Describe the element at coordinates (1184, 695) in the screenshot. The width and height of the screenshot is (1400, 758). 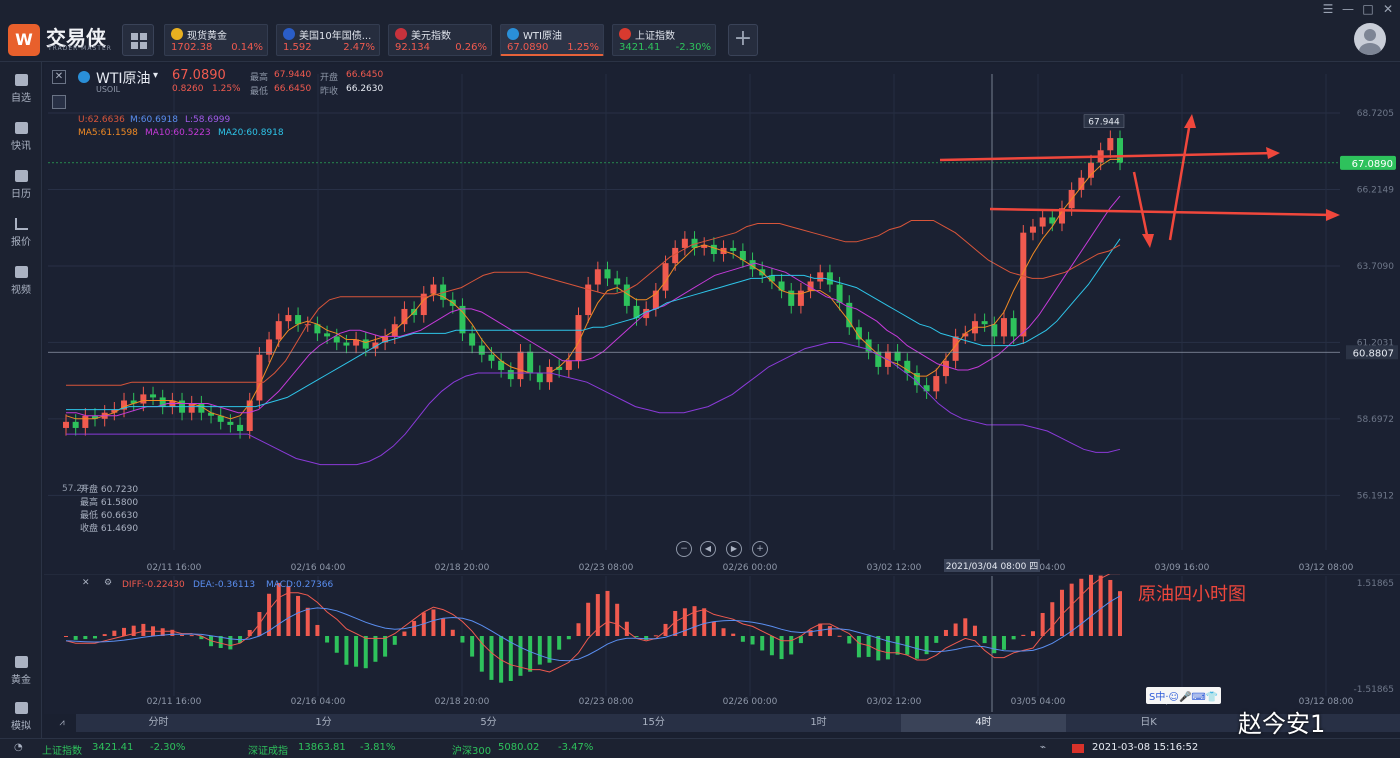
I see `ime-toolbar: S中·☺🎤⌨👕` at that location.